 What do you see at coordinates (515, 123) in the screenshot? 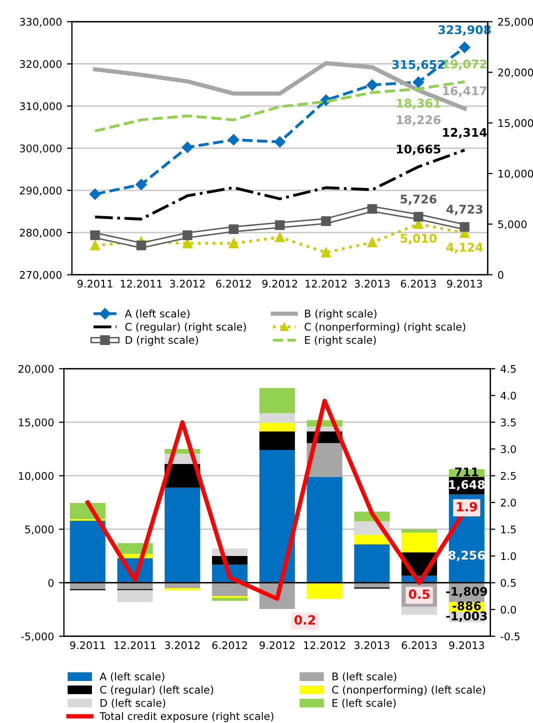
I see `y2-tick-label: 15,000` at bounding box center [515, 123].